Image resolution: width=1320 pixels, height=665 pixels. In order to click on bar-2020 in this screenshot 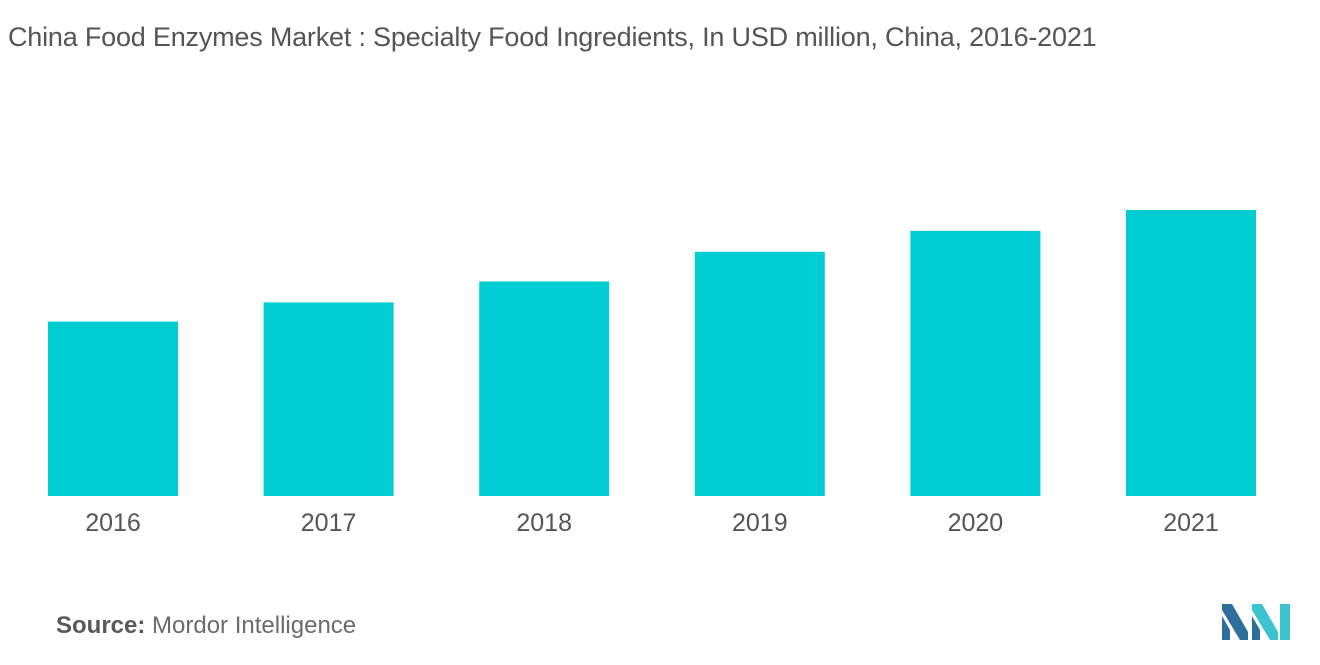, I will do `click(975, 363)`.